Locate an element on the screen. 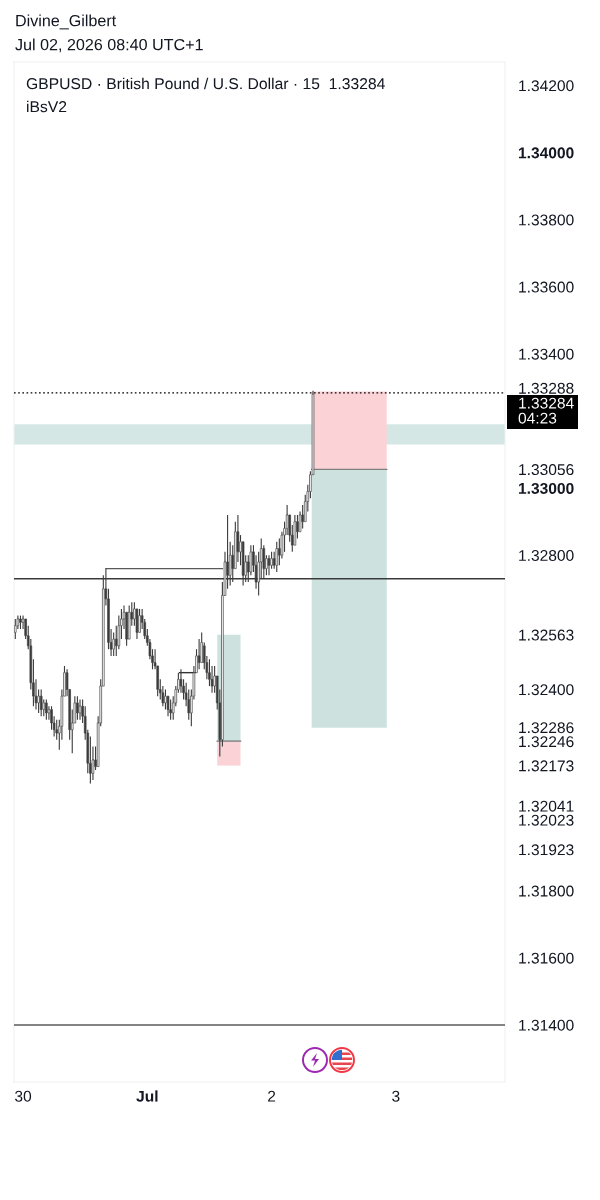 This screenshot has height=1200, width=600. text: Jul 02, 2026 08:40 UTC+1 is located at coordinates (109, 45).